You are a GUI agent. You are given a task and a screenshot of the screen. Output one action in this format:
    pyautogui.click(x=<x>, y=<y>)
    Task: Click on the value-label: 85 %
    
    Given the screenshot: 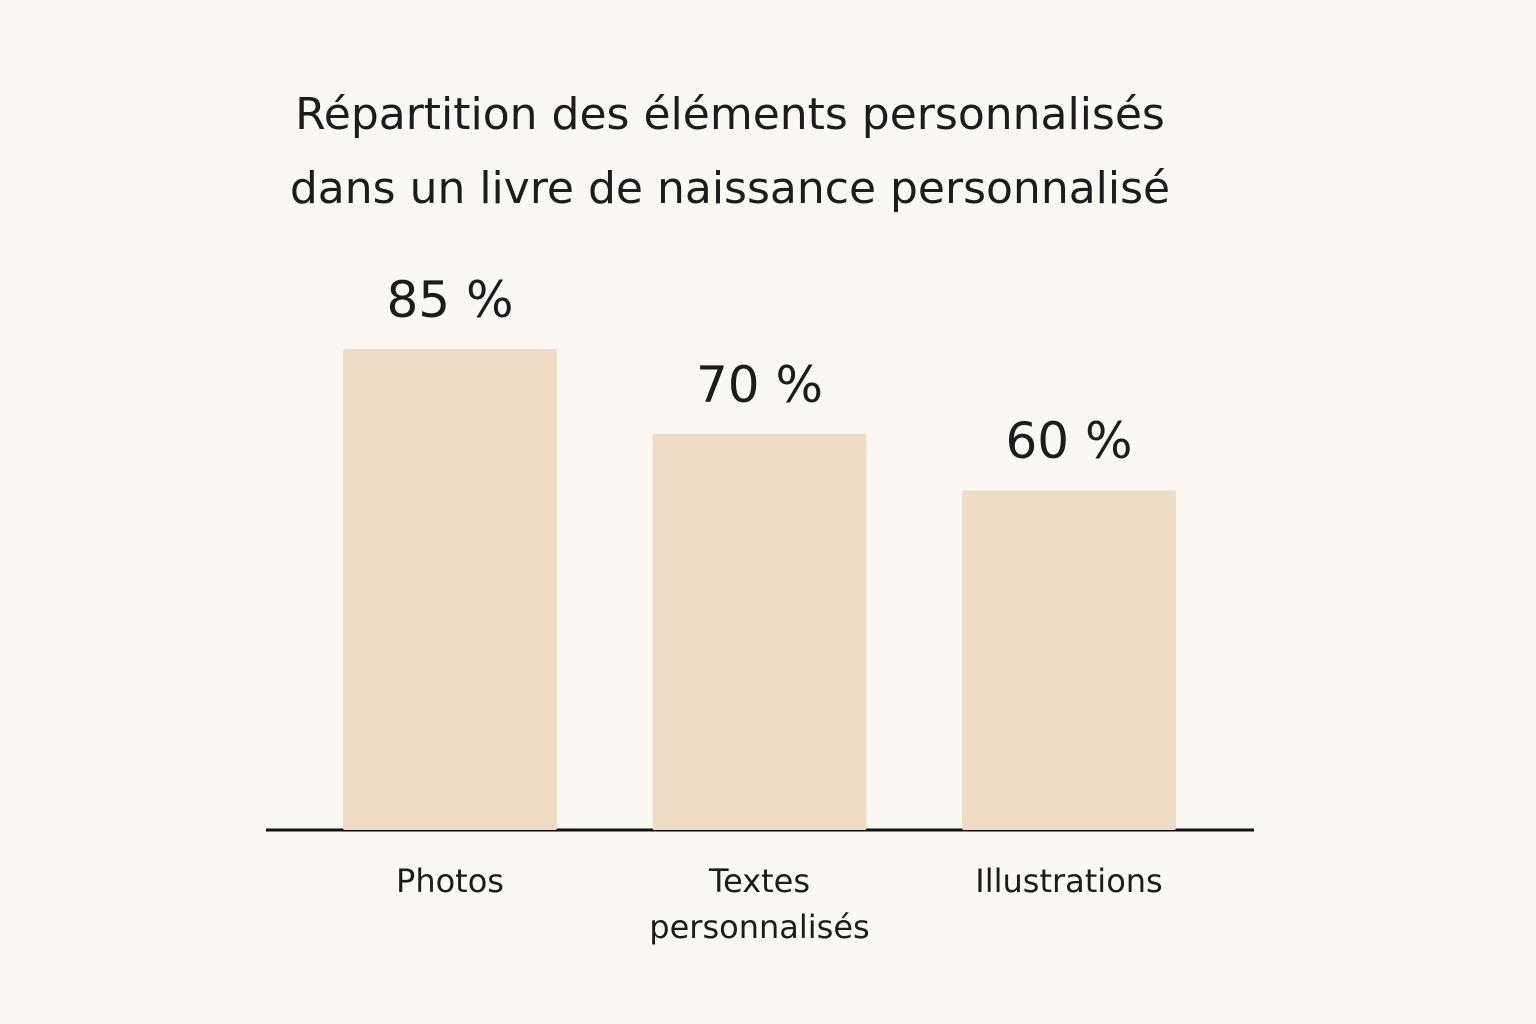 What is the action you would take?
    pyautogui.click(x=450, y=300)
    